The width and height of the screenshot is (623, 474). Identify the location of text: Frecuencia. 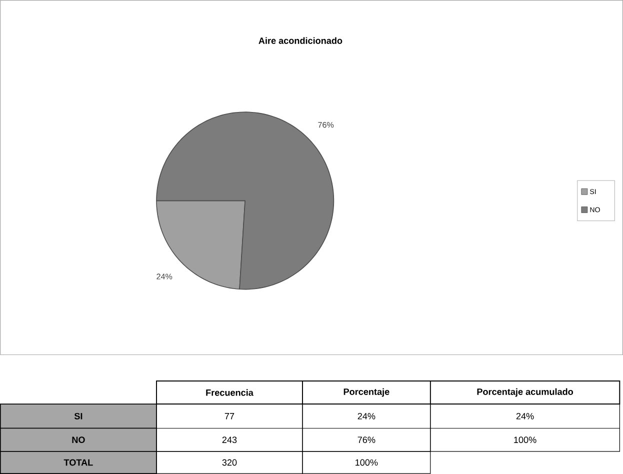
(230, 392).